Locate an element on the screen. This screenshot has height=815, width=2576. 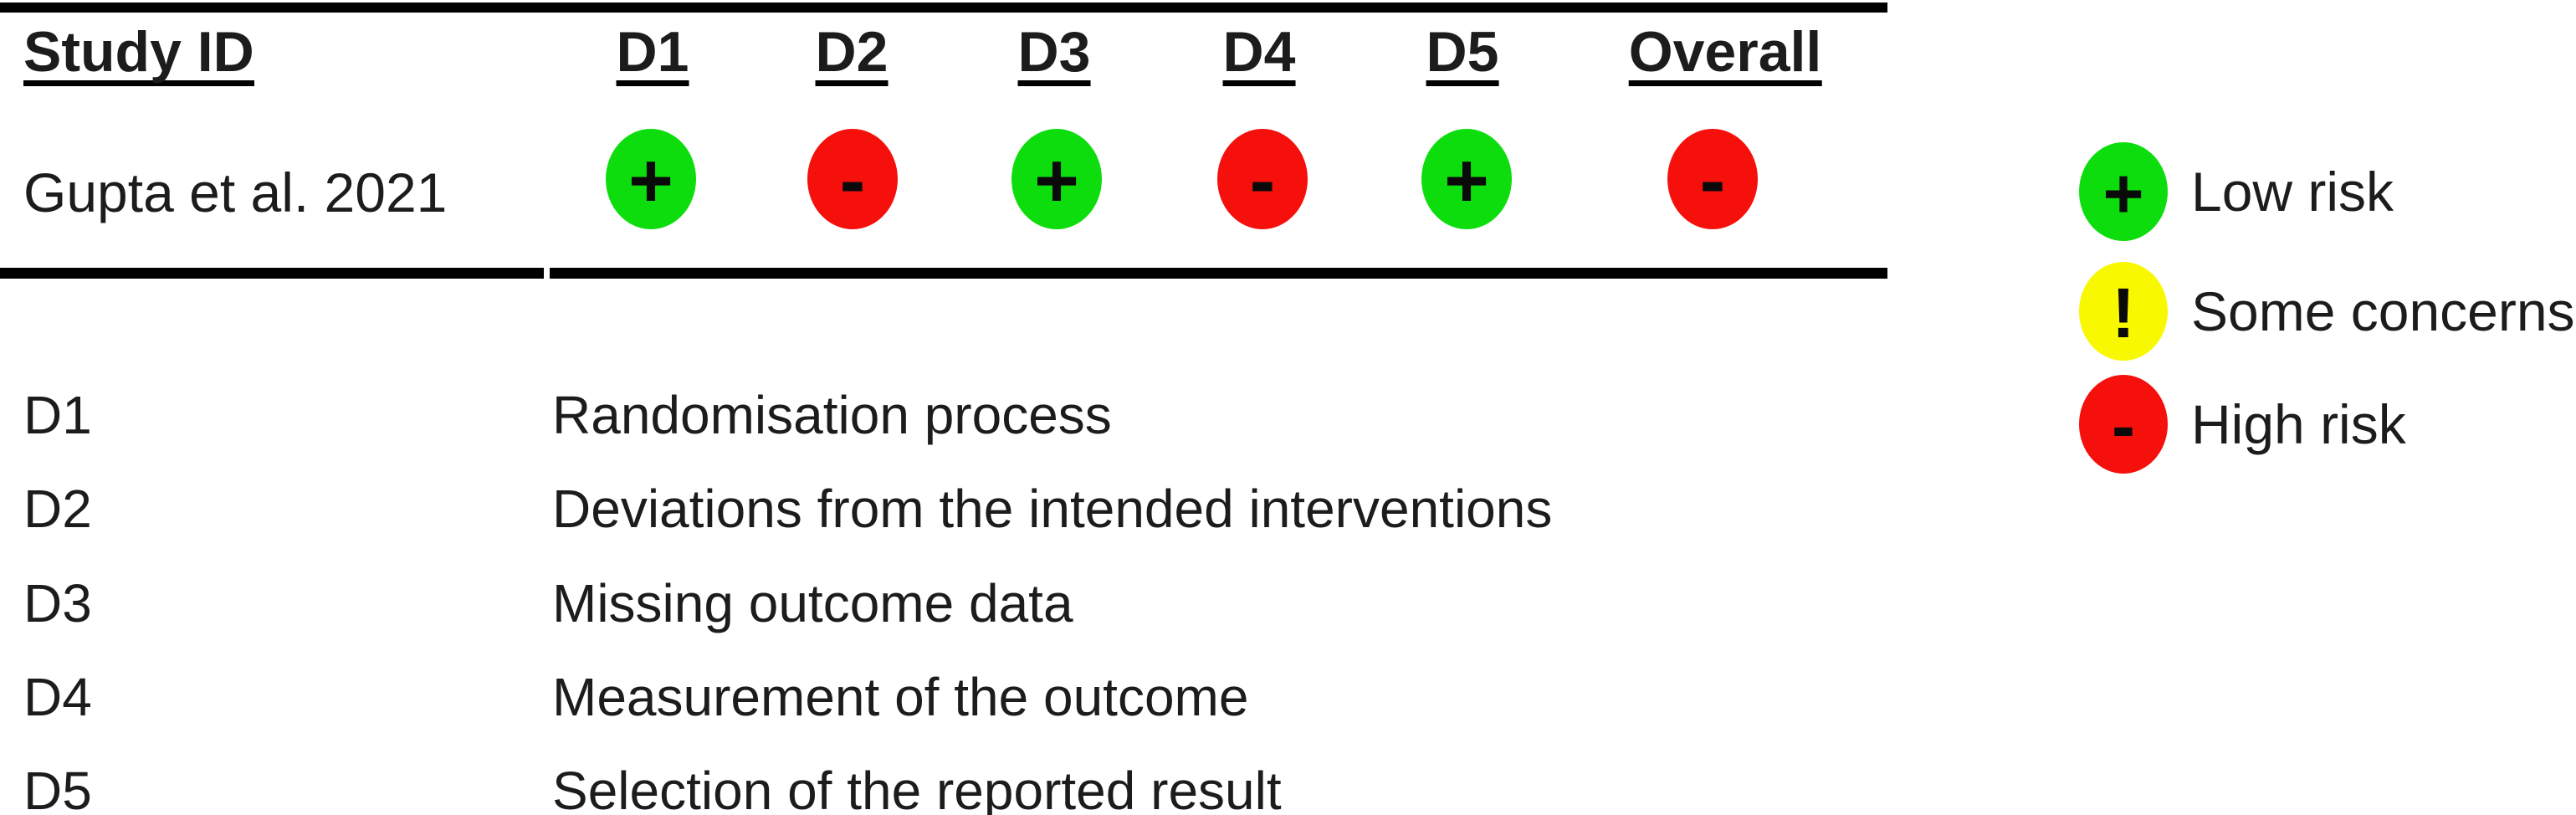
high-risk-icon: - is located at coordinates (2124, 424).